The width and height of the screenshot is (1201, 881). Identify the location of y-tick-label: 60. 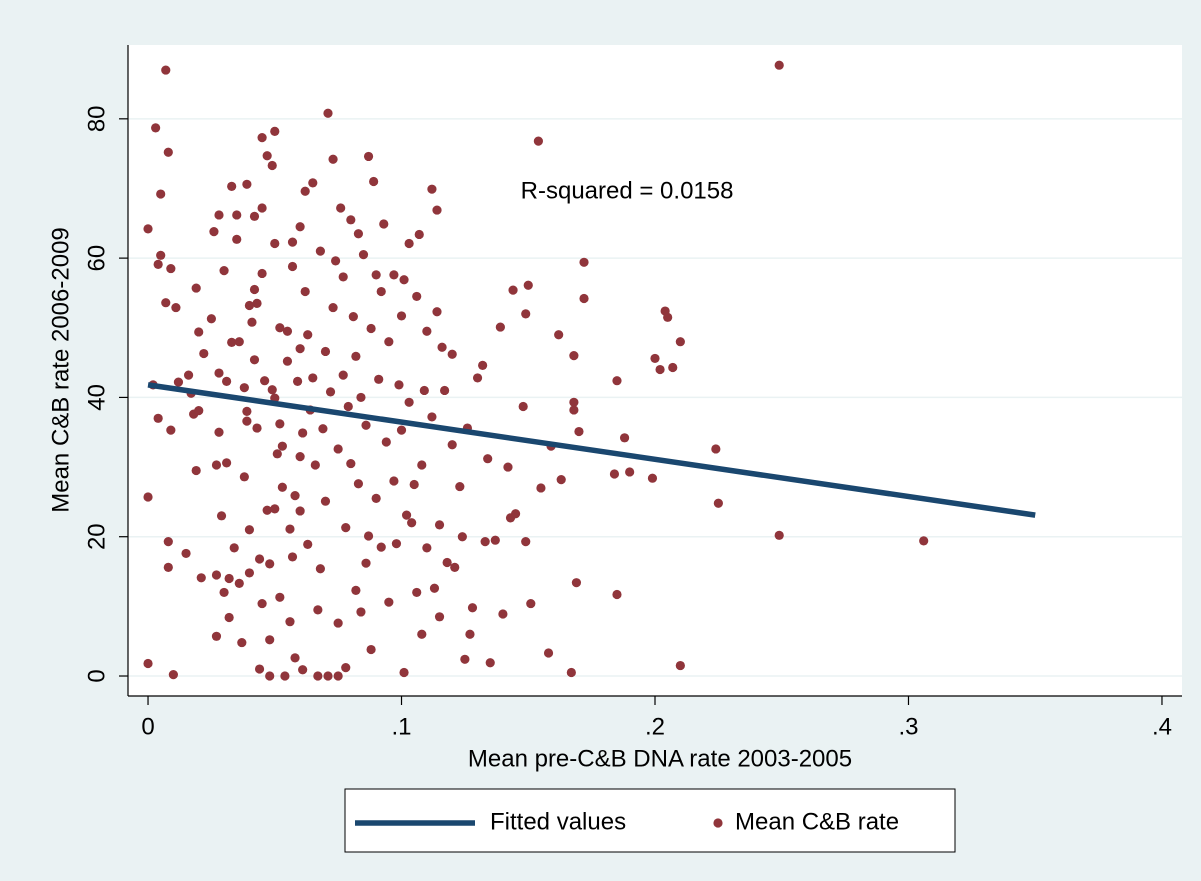
(96, 258).